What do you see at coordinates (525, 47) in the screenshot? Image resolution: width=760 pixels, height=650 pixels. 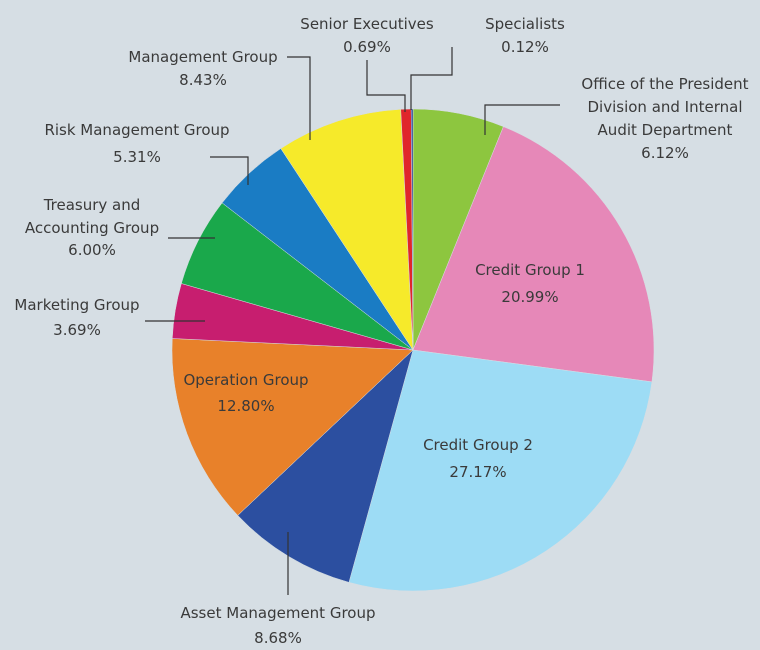 I see `slice-value-label: 0.12%` at bounding box center [525, 47].